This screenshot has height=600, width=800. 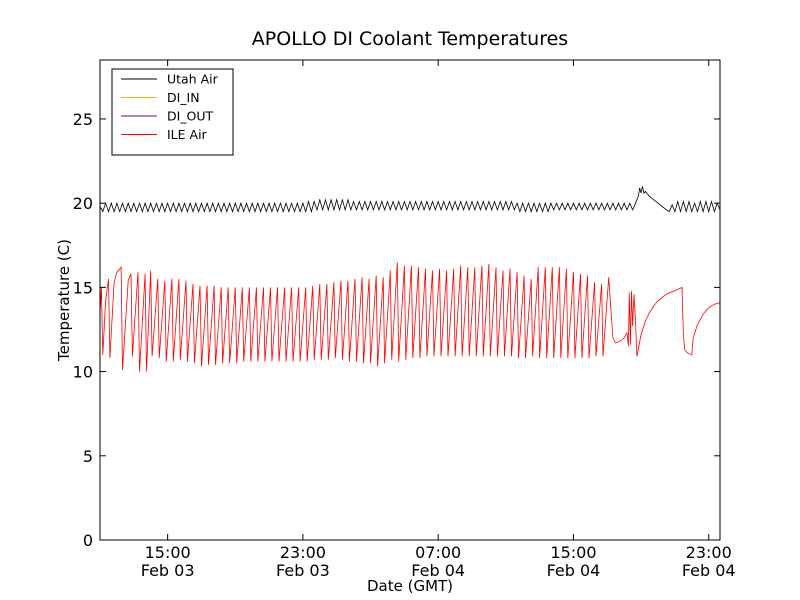 What do you see at coordinates (573, 552) in the screenshot?
I see `x-tick-time-3: 15:00` at bounding box center [573, 552].